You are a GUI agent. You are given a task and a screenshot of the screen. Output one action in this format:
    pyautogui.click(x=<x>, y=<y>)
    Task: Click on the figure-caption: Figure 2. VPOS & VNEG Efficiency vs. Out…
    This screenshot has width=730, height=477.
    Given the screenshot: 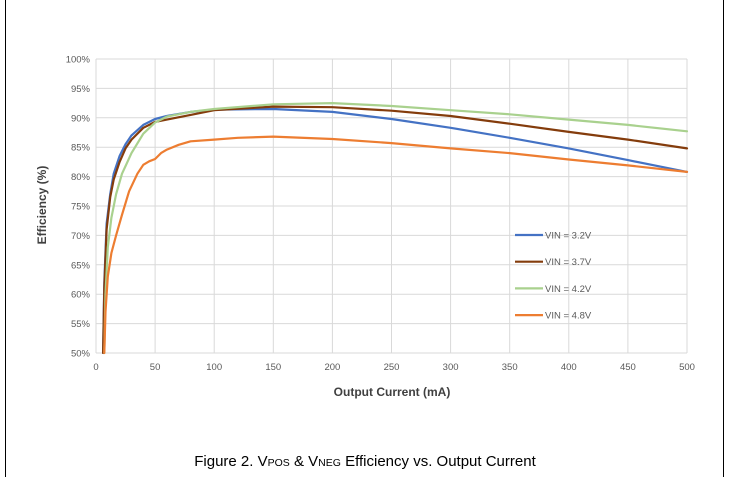 What is the action you would take?
    pyautogui.click(x=365, y=461)
    